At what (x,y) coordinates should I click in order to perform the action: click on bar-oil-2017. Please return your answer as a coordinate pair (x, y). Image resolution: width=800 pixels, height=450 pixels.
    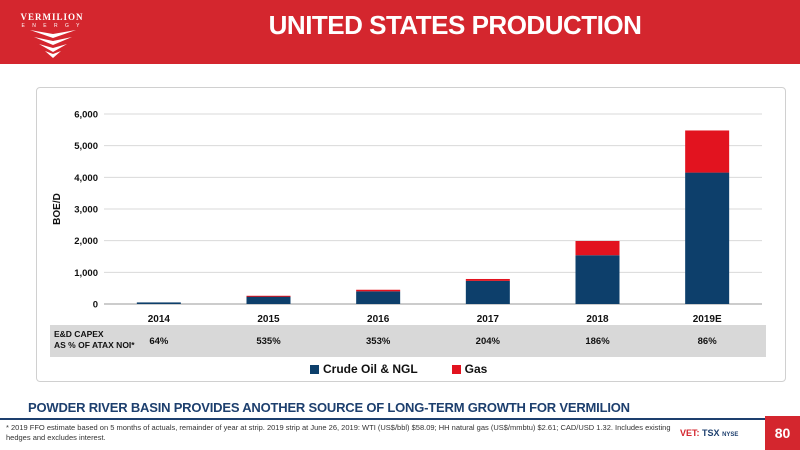
    Looking at the image, I should click on (487, 292).